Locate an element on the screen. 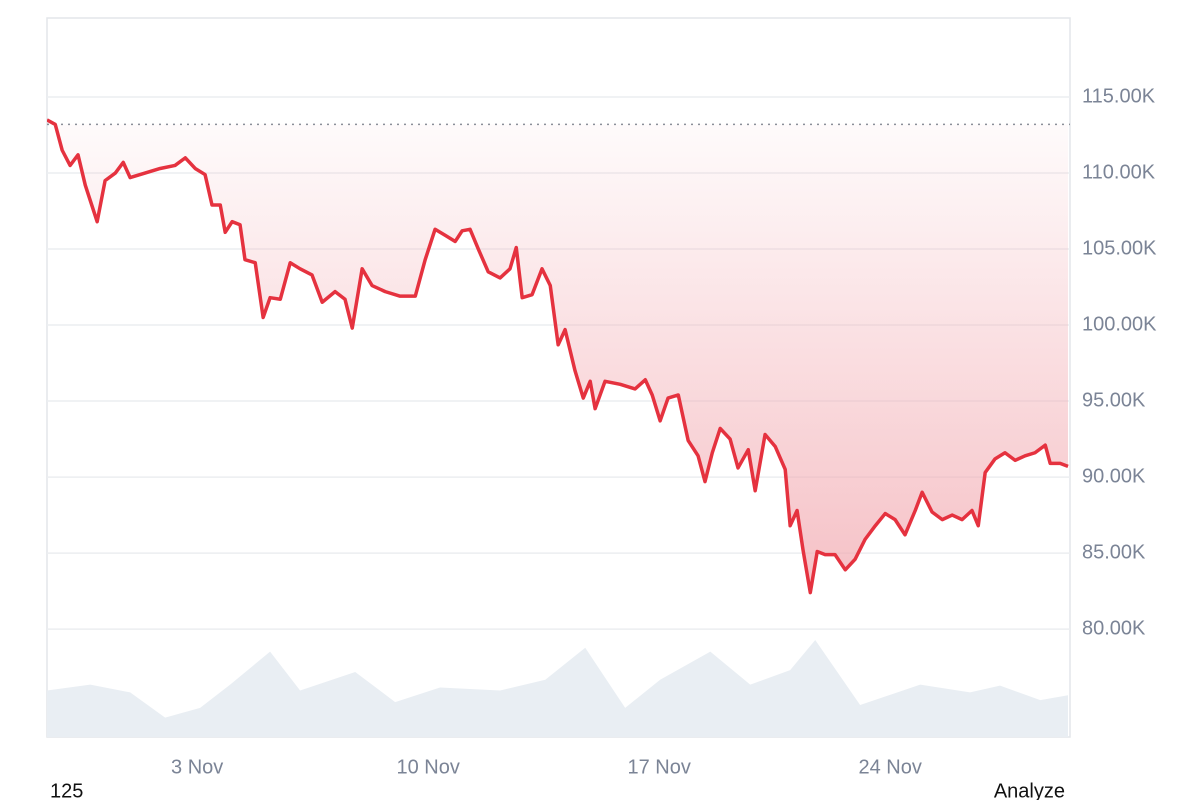 The image size is (1200, 805). y-tick-label: 85.00K is located at coordinates (1114, 552).